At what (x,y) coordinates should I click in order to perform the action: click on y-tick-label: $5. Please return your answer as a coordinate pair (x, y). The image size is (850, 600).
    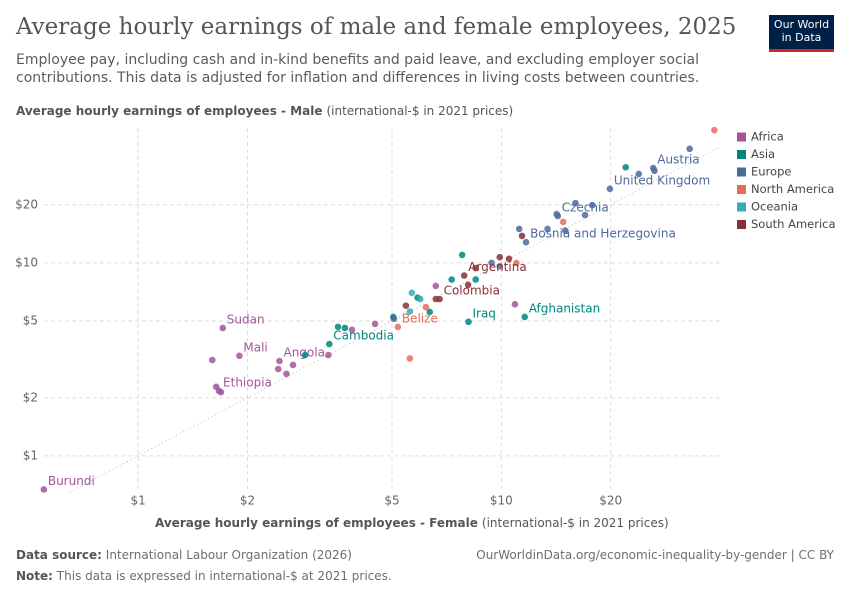
    Looking at the image, I should click on (30, 320).